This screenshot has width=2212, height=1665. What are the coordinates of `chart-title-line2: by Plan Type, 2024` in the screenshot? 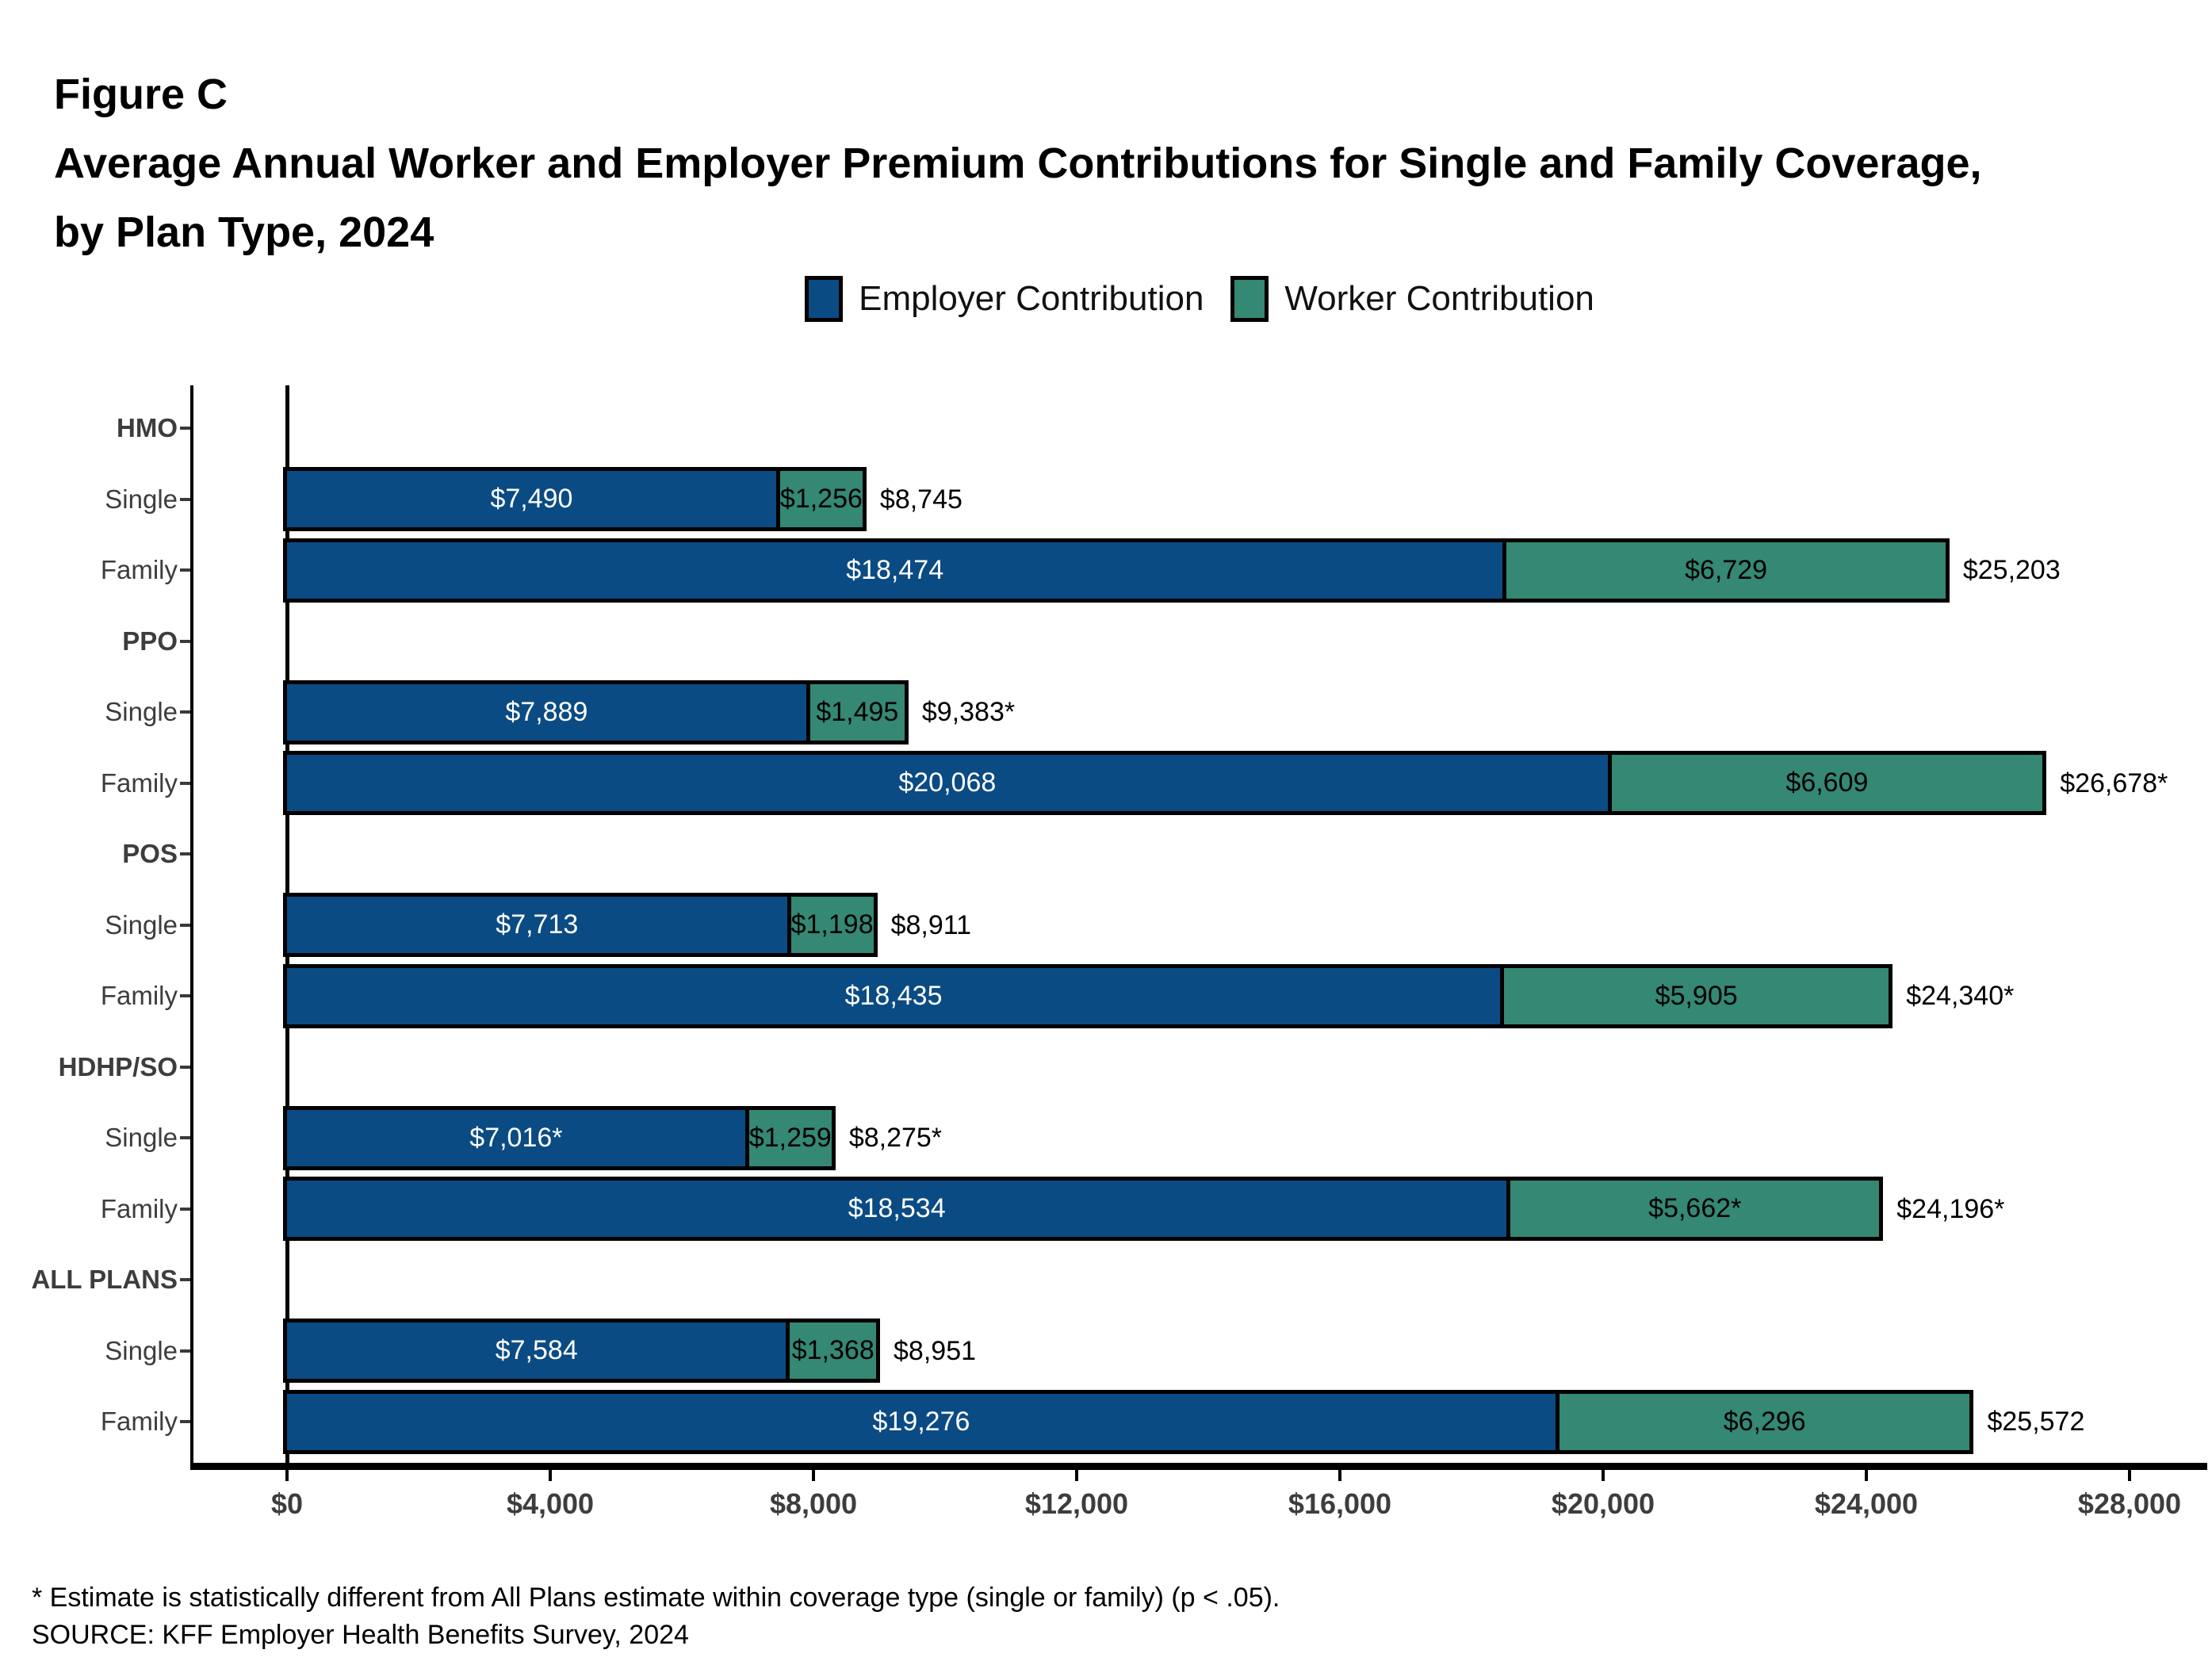 It's located at (244, 232).